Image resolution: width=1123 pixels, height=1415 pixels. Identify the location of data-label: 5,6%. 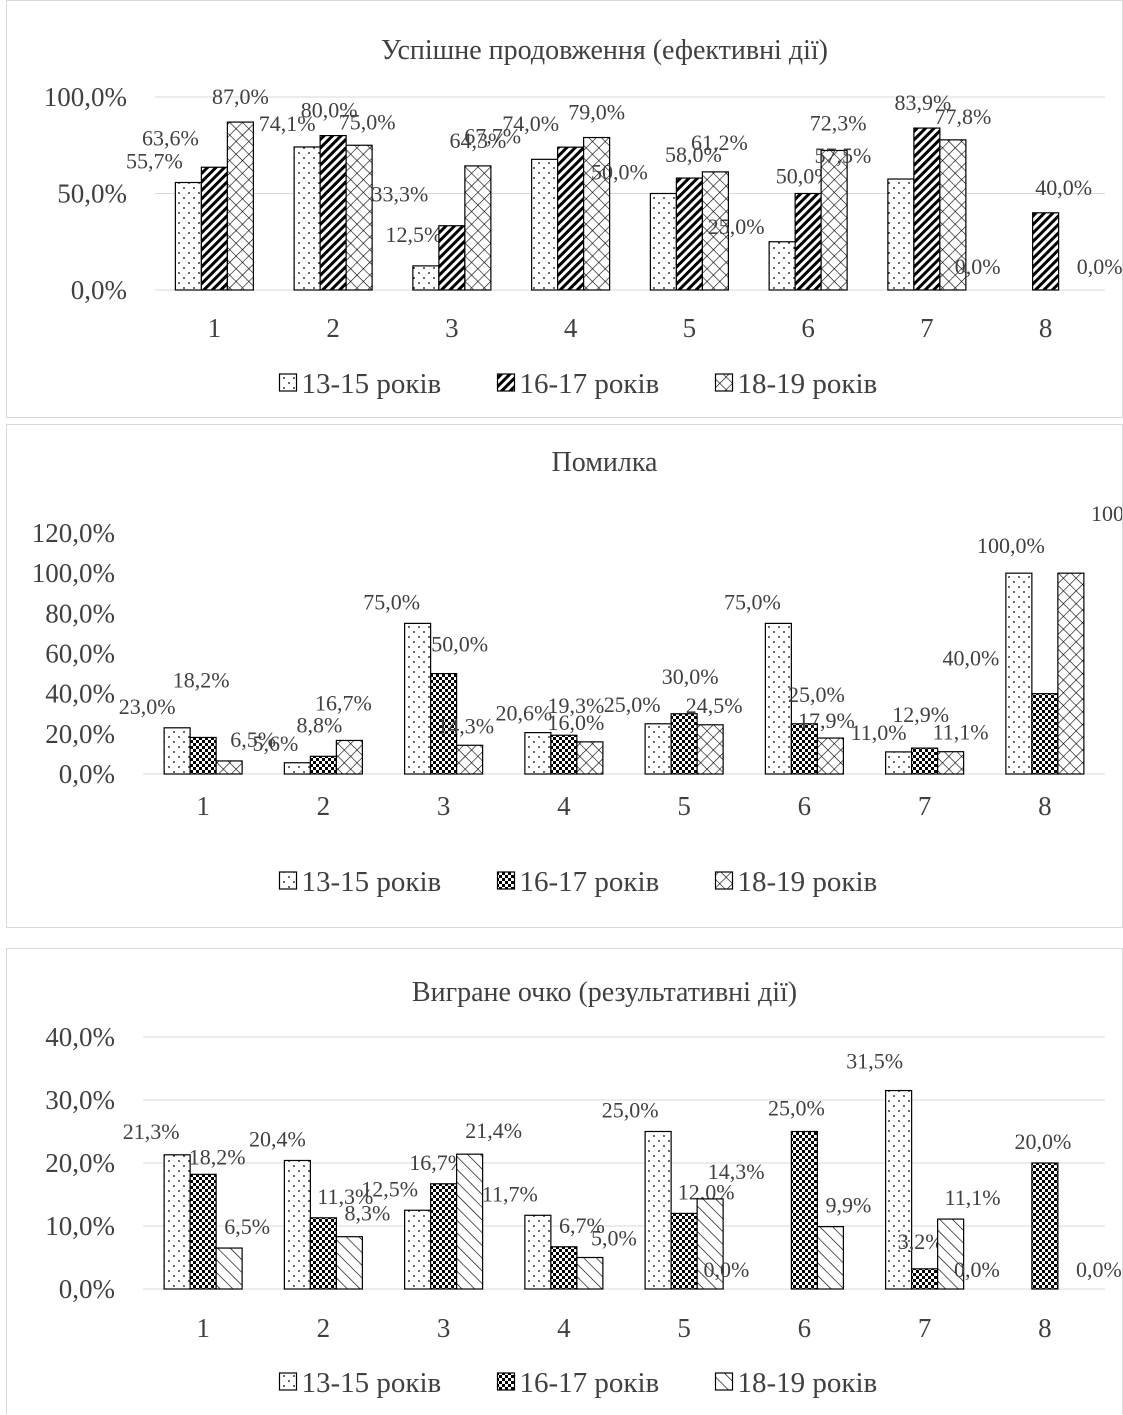
(275, 743).